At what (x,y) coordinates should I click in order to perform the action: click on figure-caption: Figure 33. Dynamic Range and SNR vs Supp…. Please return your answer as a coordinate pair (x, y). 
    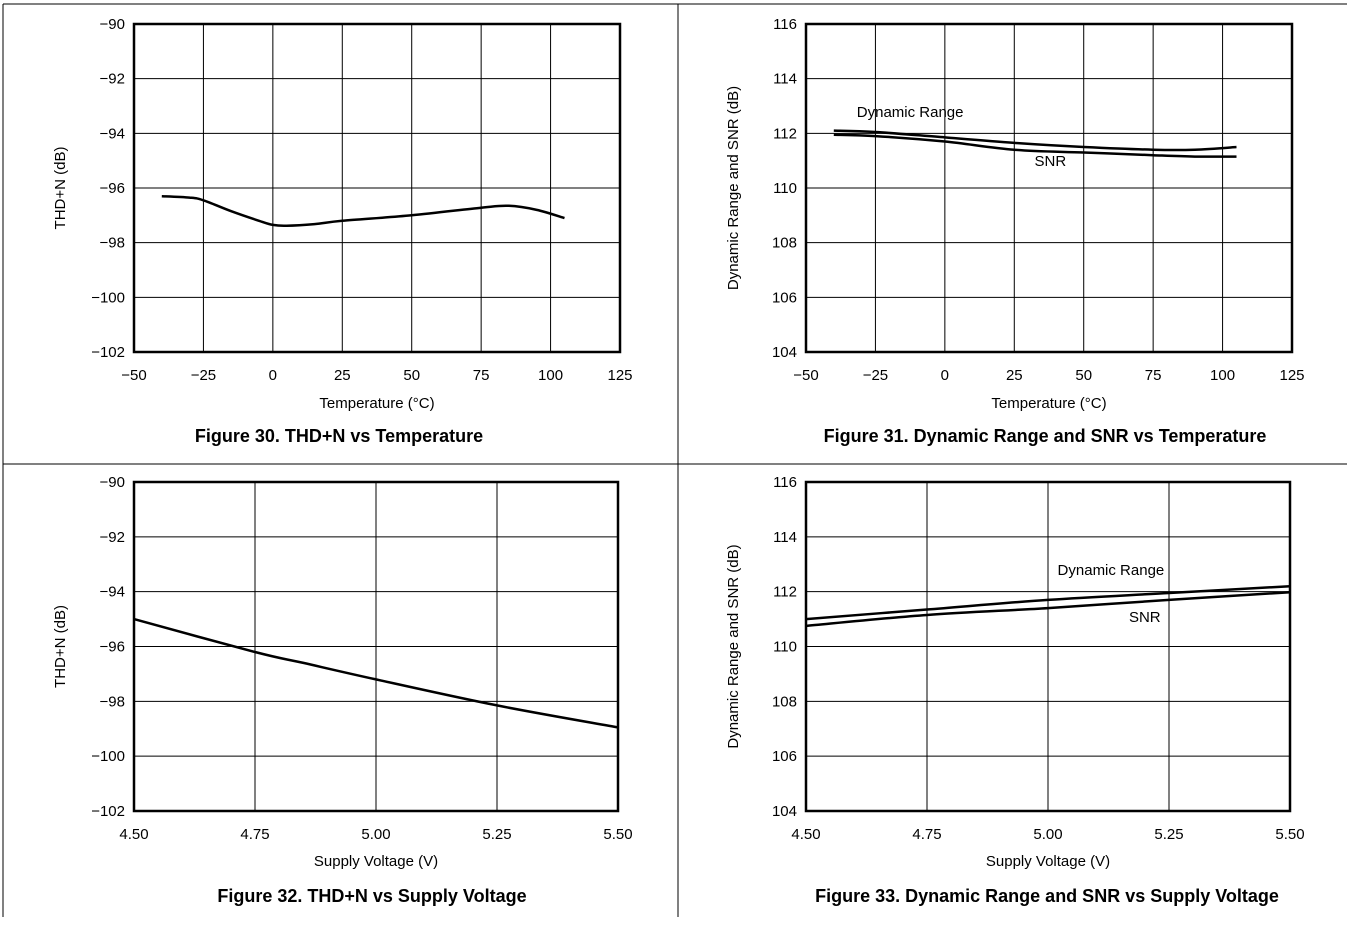
    Looking at the image, I should click on (1047, 896).